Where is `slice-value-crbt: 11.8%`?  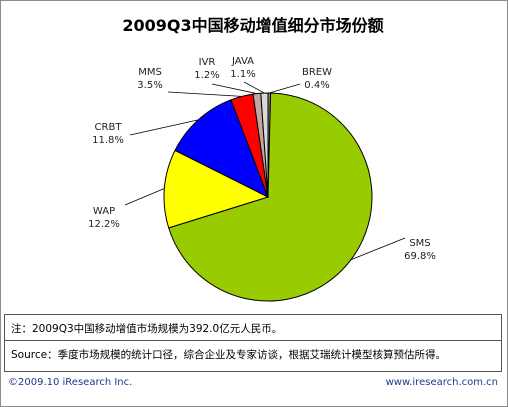
slice-value-crbt: 11.8% is located at coordinates (108, 140).